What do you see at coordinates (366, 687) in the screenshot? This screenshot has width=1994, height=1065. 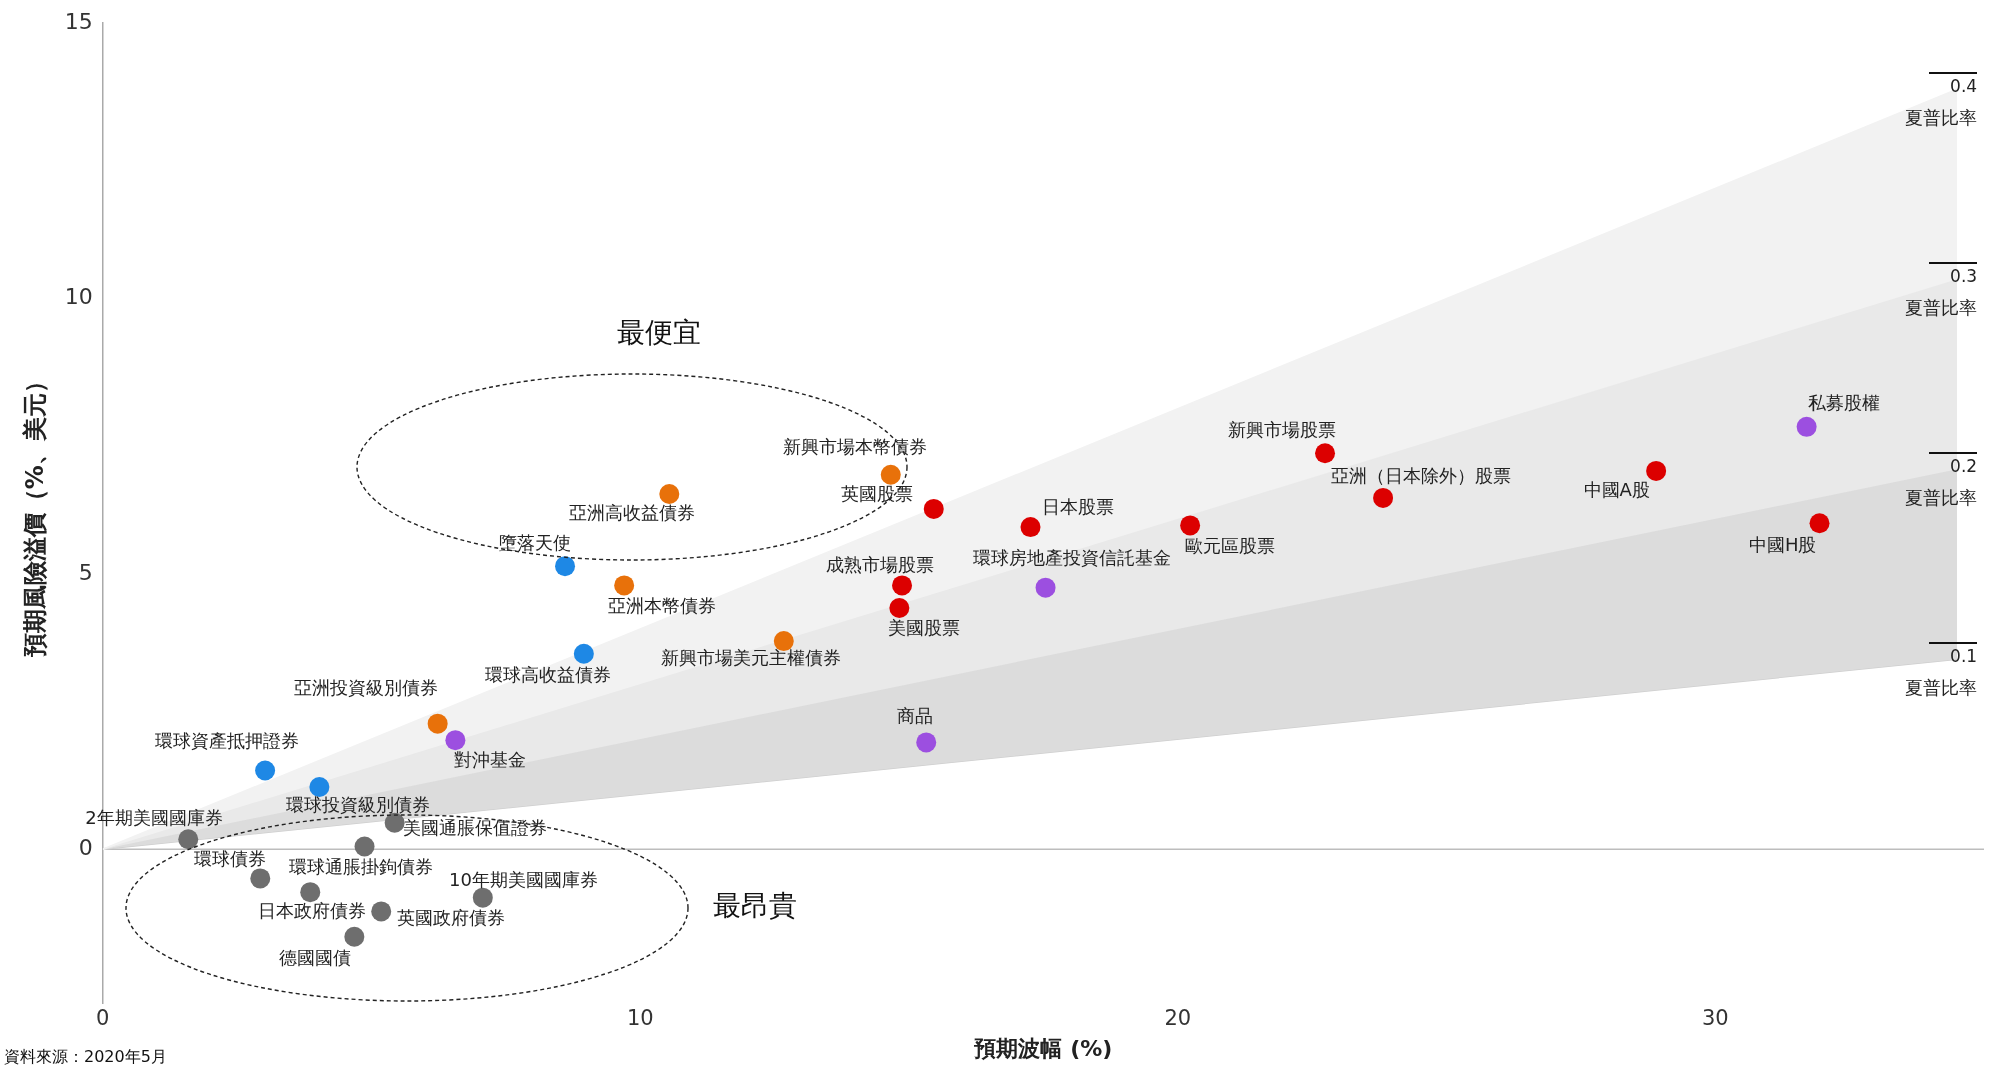 I see `series-label: 亞洲投資級別債券` at bounding box center [366, 687].